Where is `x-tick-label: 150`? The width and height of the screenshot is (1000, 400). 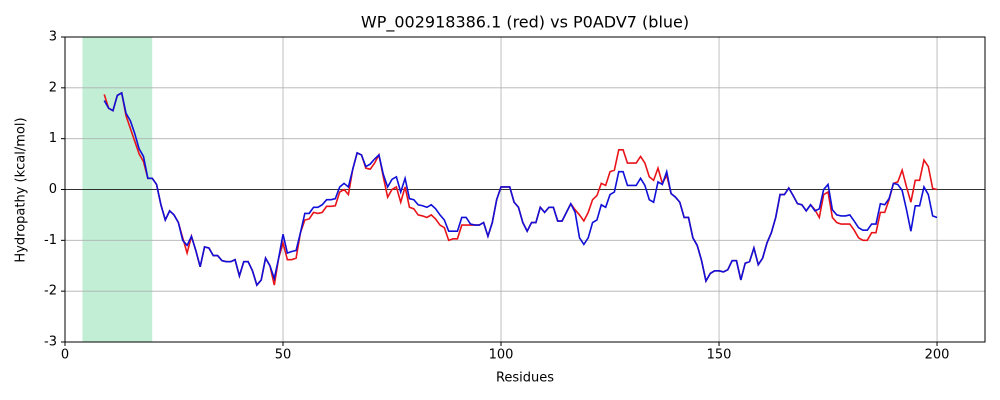 x-tick-label: 150 is located at coordinates (719, 355).